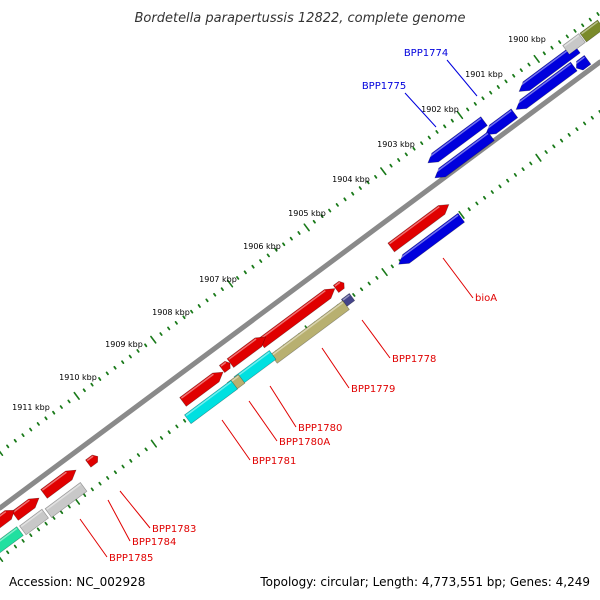 The height and width of the screenshot is (600, 600). Describe the element at coordinates (574, 44) in the screenshot. I see `pseudogene-feature` at that location.